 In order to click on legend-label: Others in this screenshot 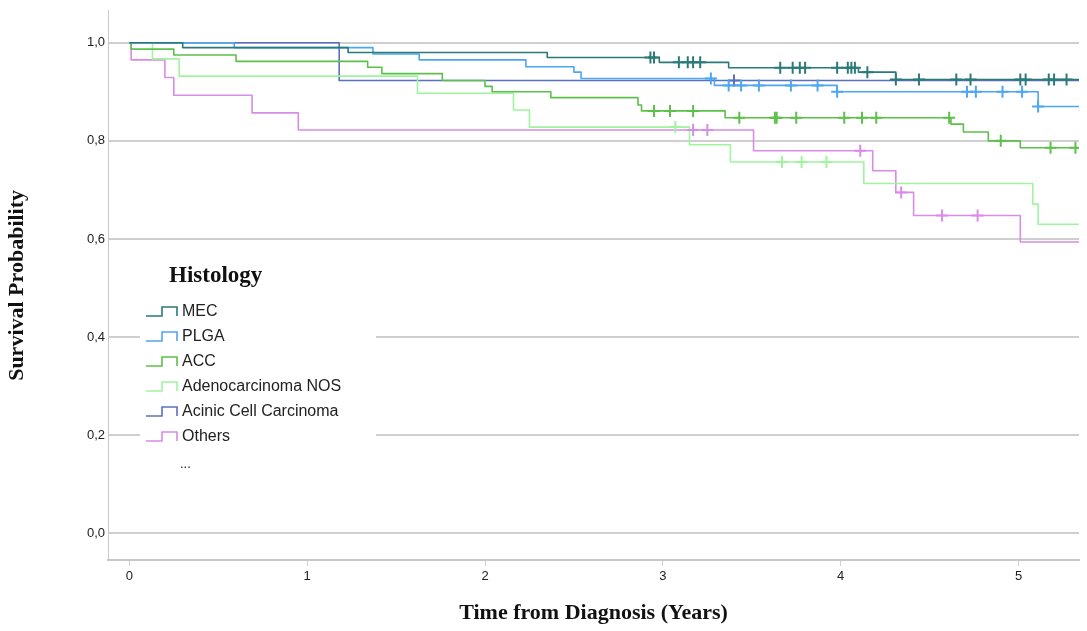, I will do `click(206, 435)`.